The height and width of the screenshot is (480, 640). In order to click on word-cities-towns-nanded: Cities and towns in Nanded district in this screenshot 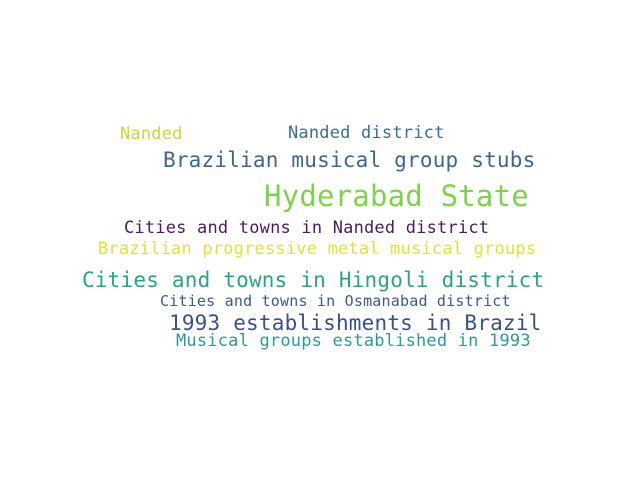, I will do `click(307, 228)`.